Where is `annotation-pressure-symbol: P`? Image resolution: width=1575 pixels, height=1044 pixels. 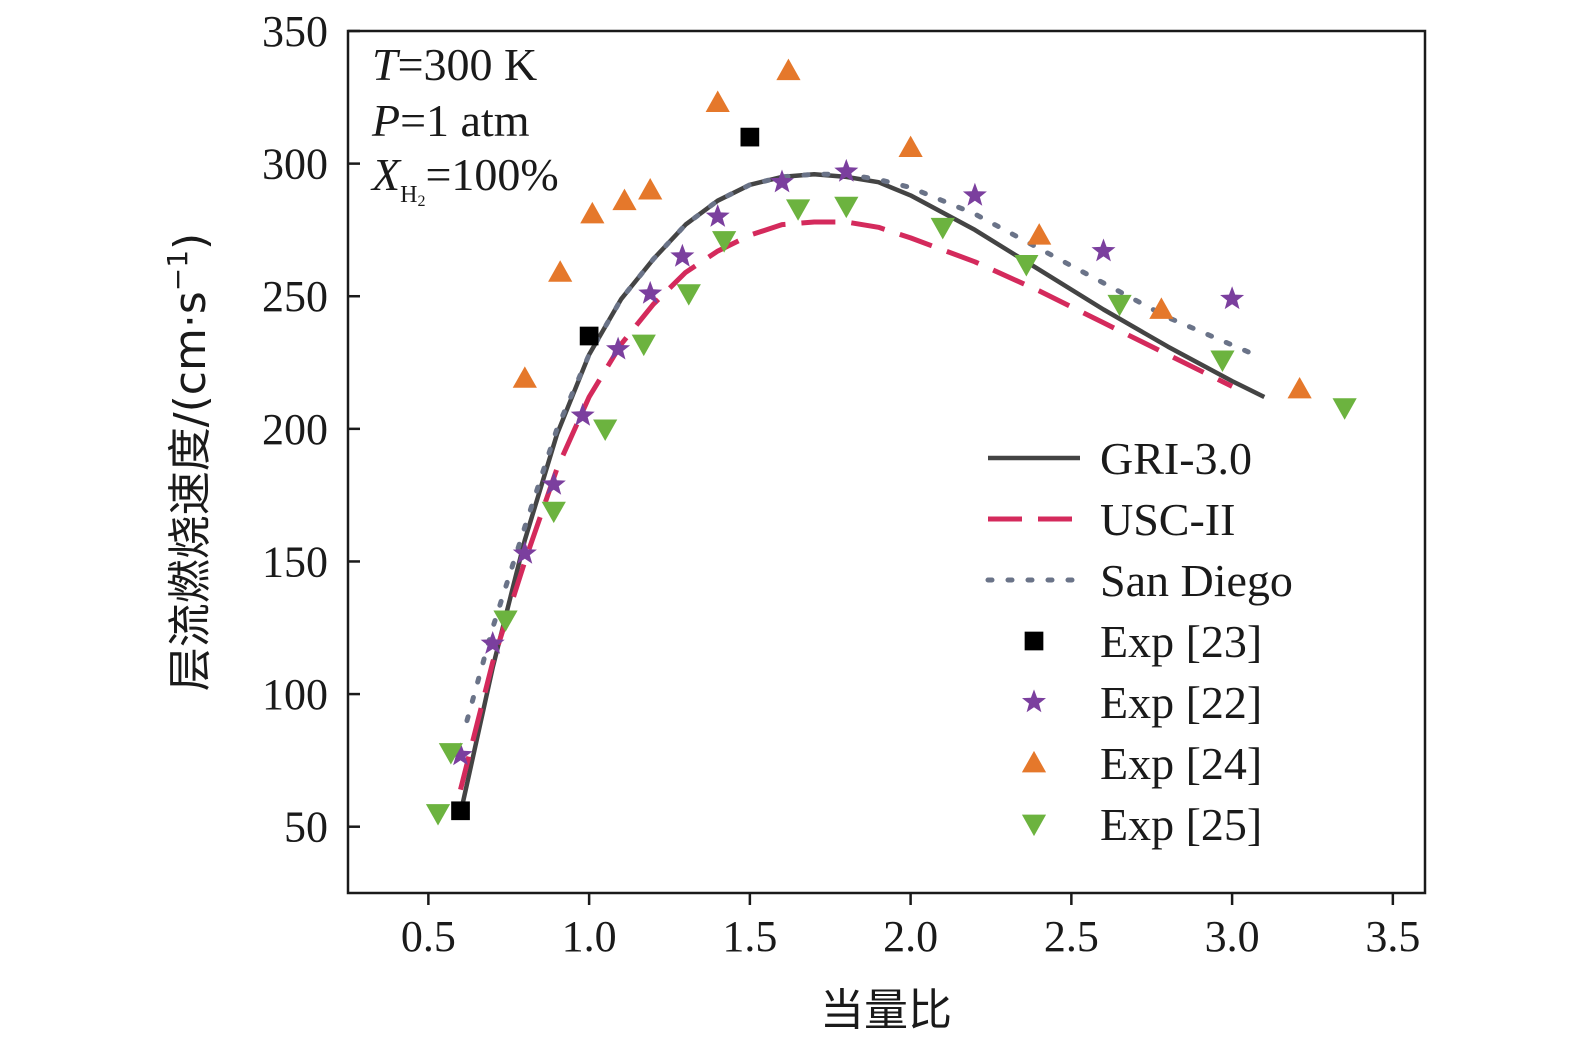
annotation-pressure-symbol: P is located at coordinates (385, 120).